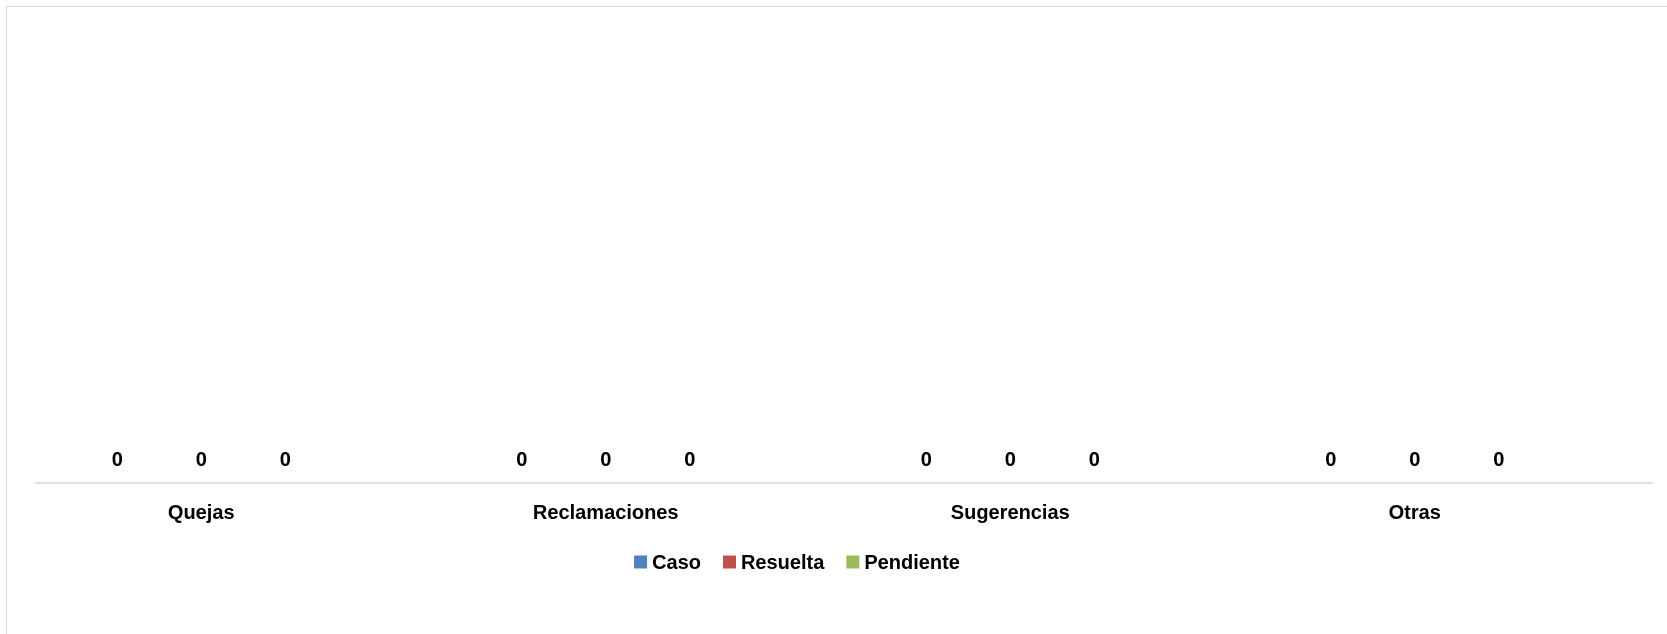 The height and width of the screenshot is (634, 1667). Describe the element at coordinates (606, 513) in the screenshot. I see `category-label-reclamaciones: Reclamaciones` at that location.